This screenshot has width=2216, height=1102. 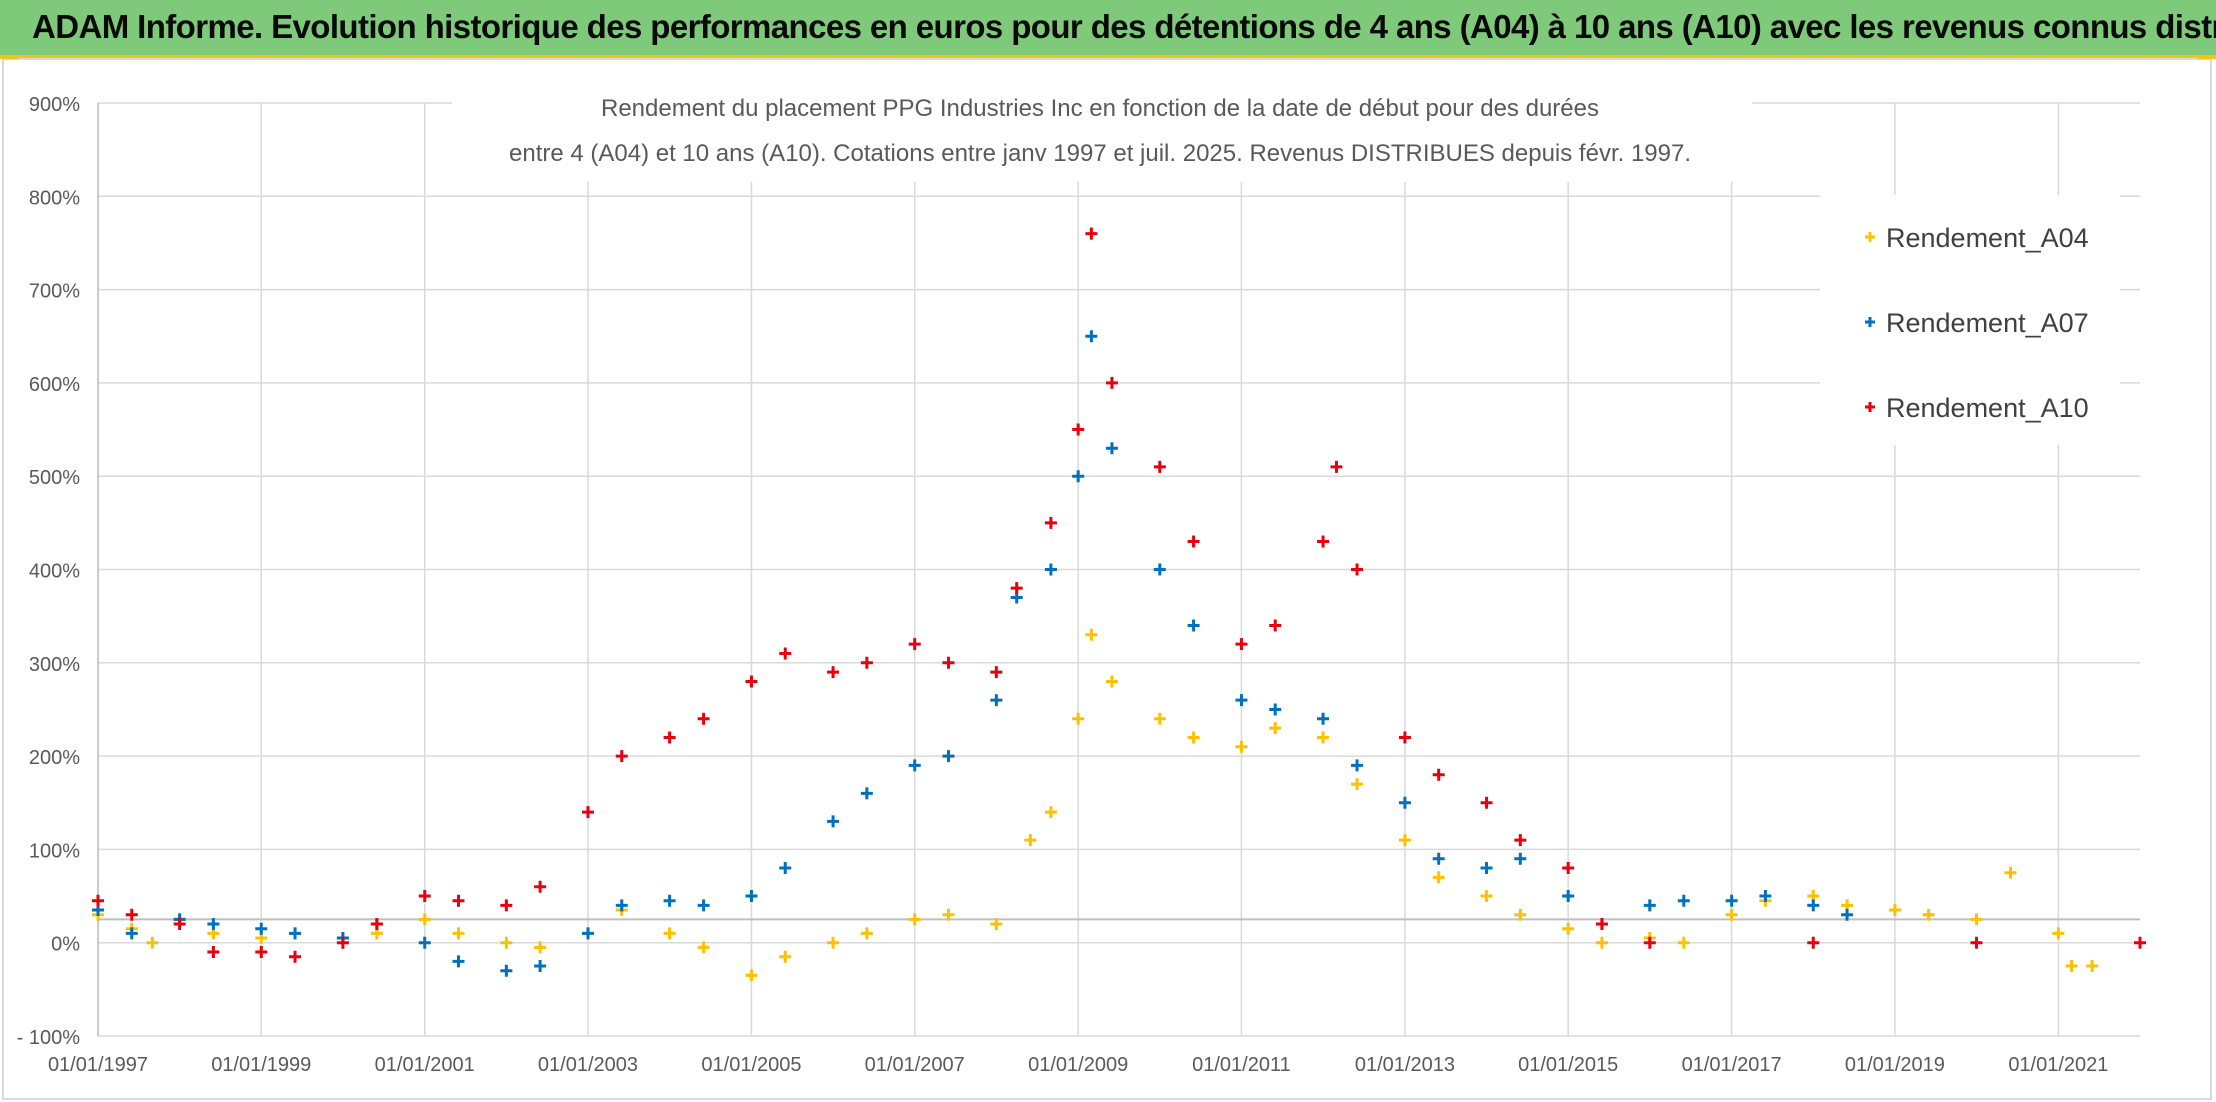 I want to click on x-tick-label: 01/01/2011, so click(x=1241, y=1065).